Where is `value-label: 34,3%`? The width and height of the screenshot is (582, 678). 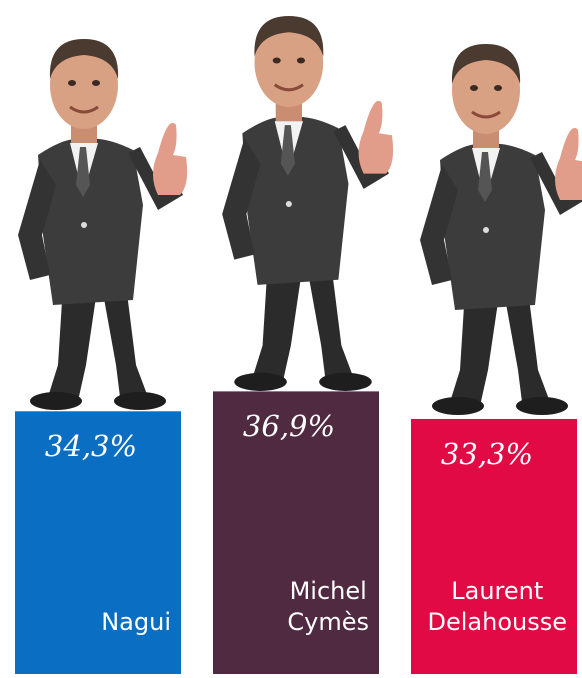
value-label: 34,3% is located at coordinates (91, 446).